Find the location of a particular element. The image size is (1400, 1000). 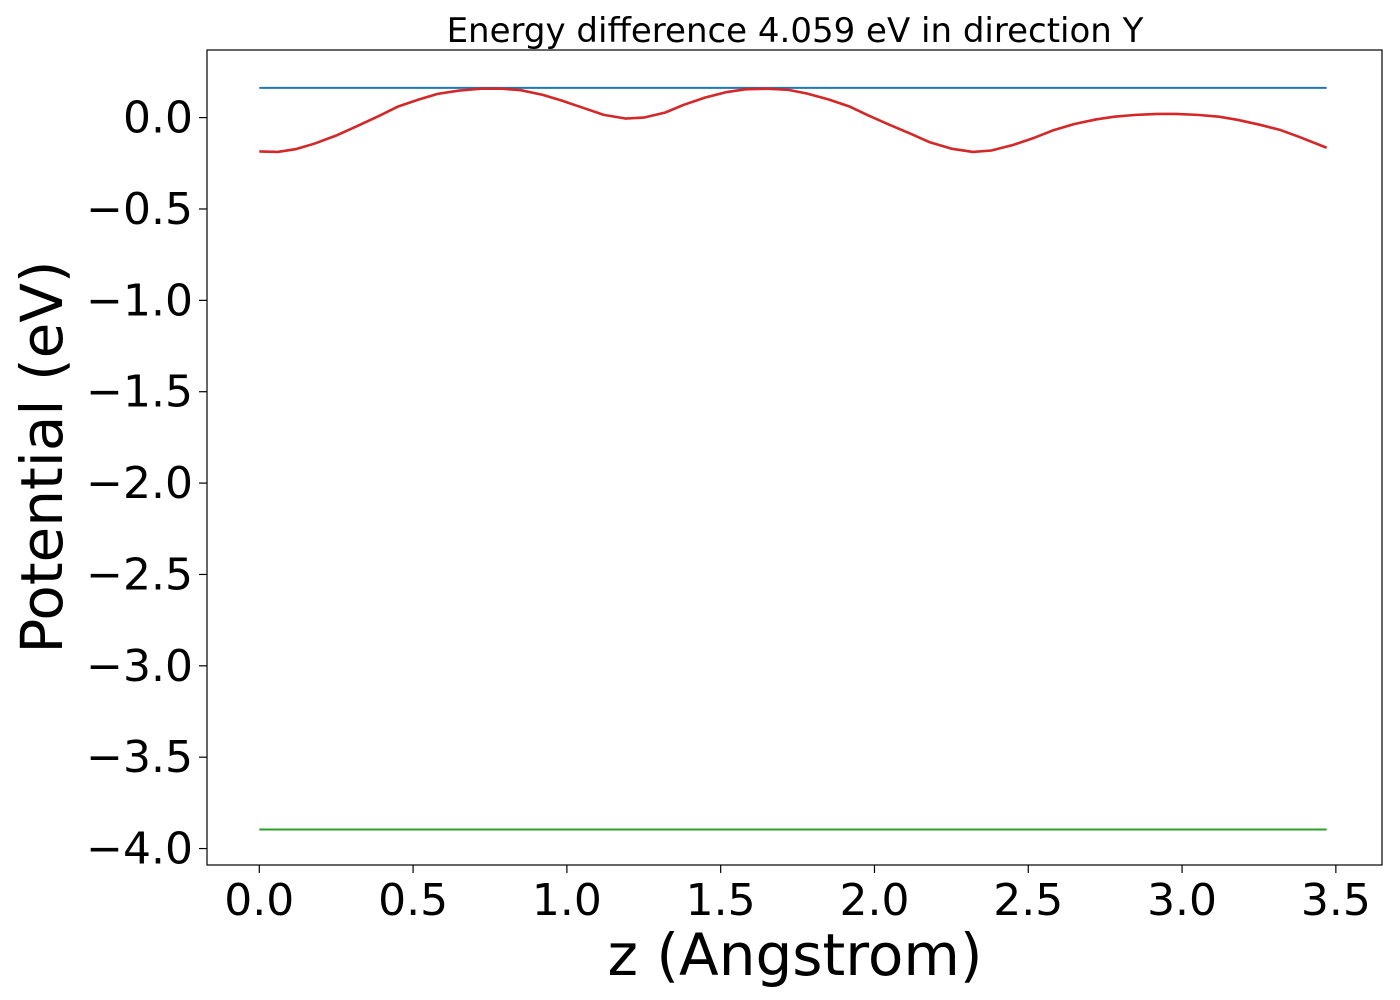

y-axis-label: Potential (eV) is located at coordinates (42, 456).